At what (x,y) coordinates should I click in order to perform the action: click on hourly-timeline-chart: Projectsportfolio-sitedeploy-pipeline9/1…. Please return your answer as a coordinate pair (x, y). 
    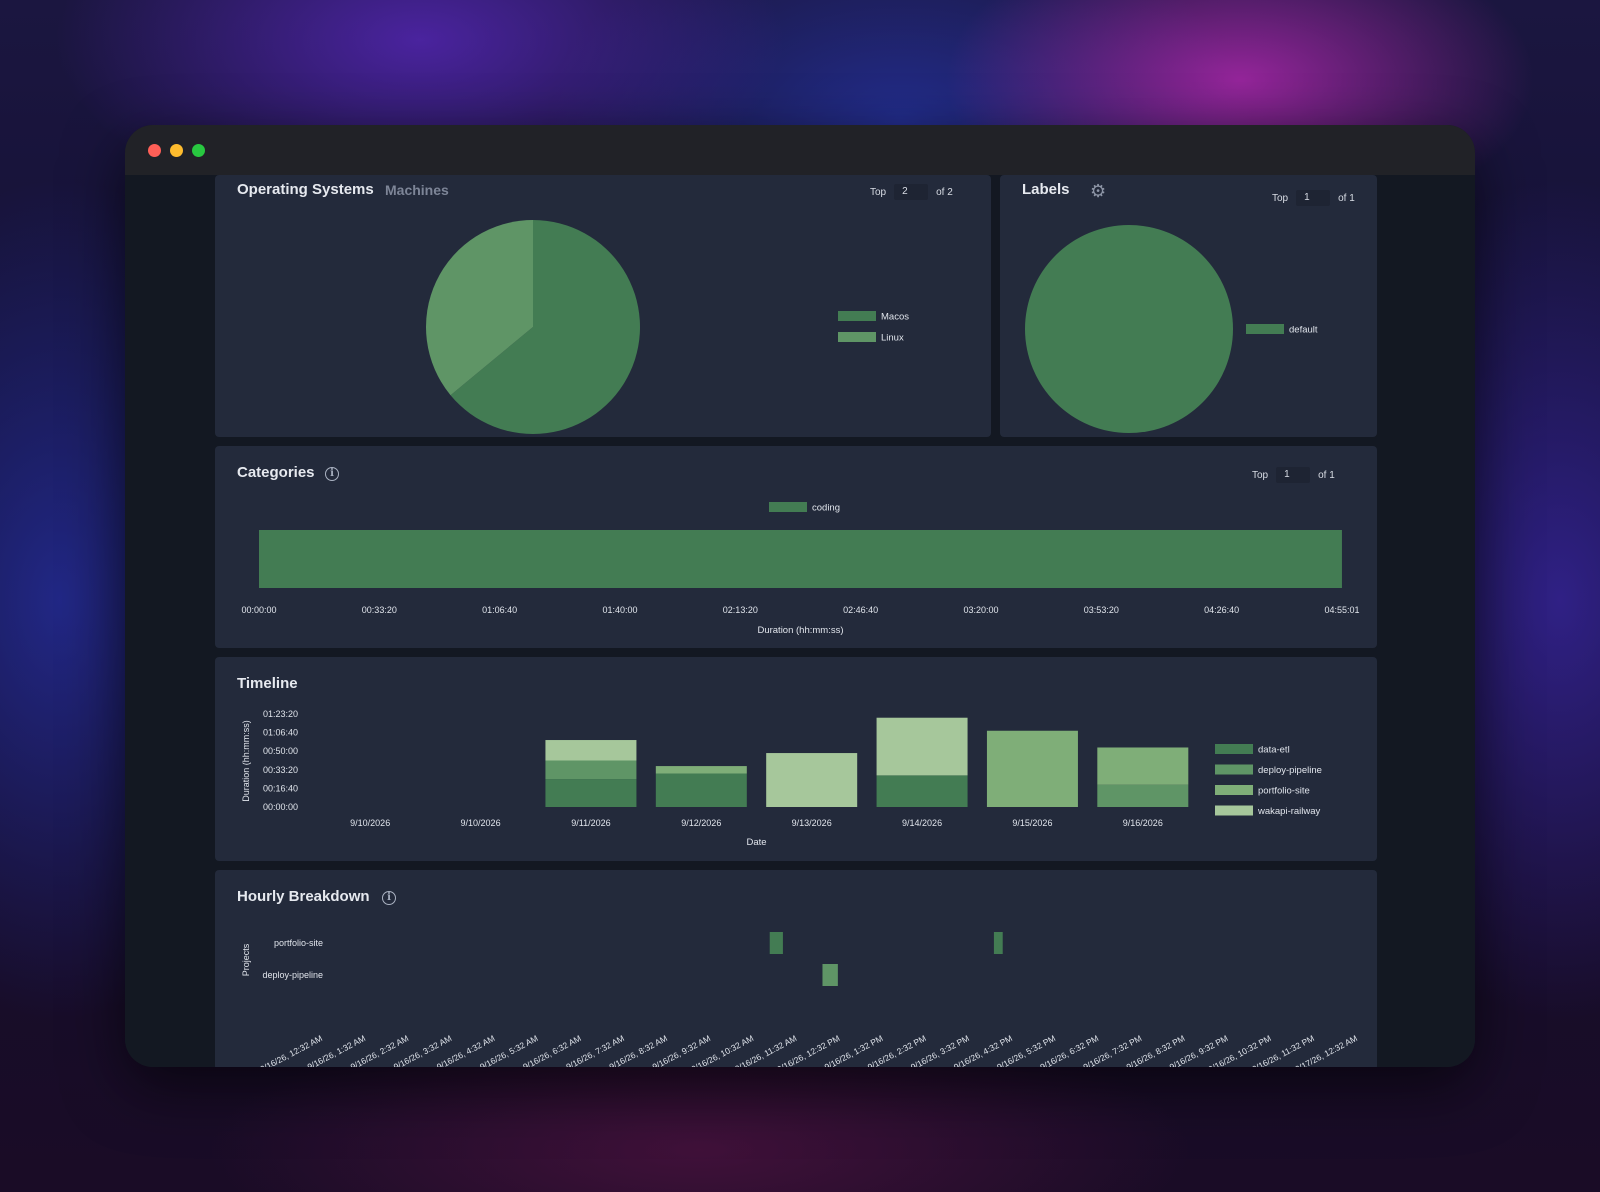
    Looking at the image, I should click on (800, 999).